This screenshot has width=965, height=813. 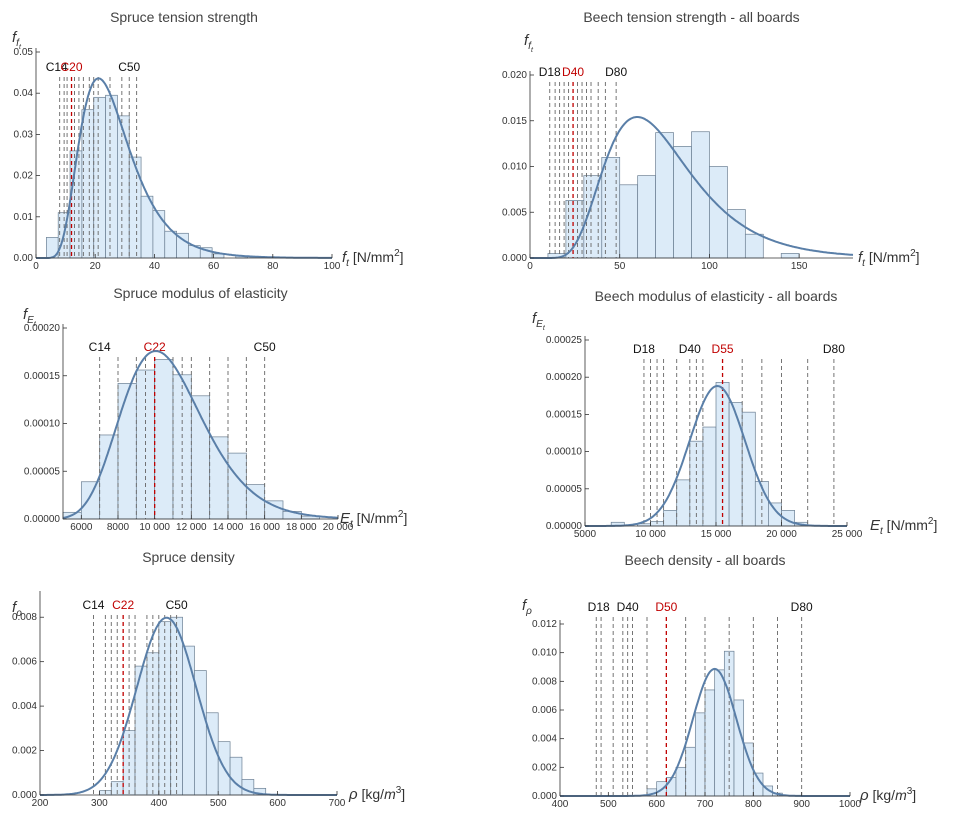 I want to click on chart-title: Spruce tension strength, so click(x=184, y=17).